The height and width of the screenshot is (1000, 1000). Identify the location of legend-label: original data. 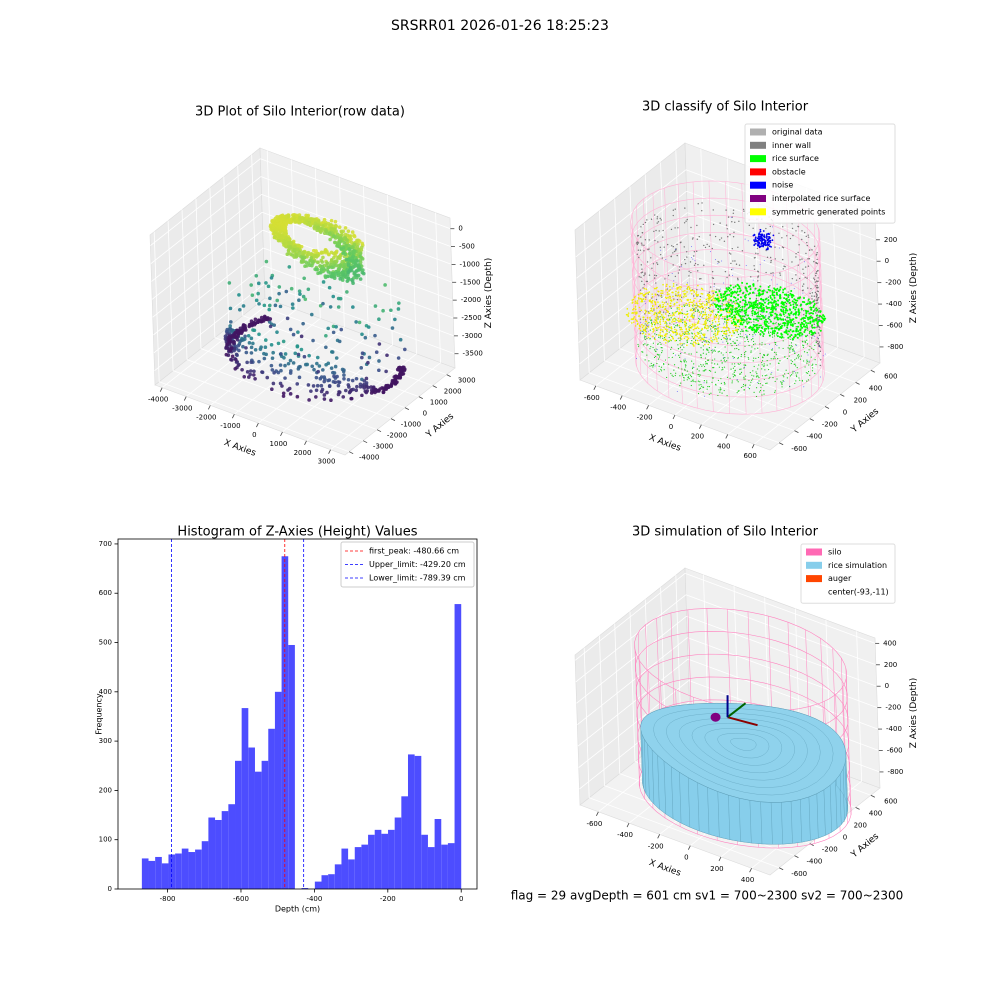
(797, 132).